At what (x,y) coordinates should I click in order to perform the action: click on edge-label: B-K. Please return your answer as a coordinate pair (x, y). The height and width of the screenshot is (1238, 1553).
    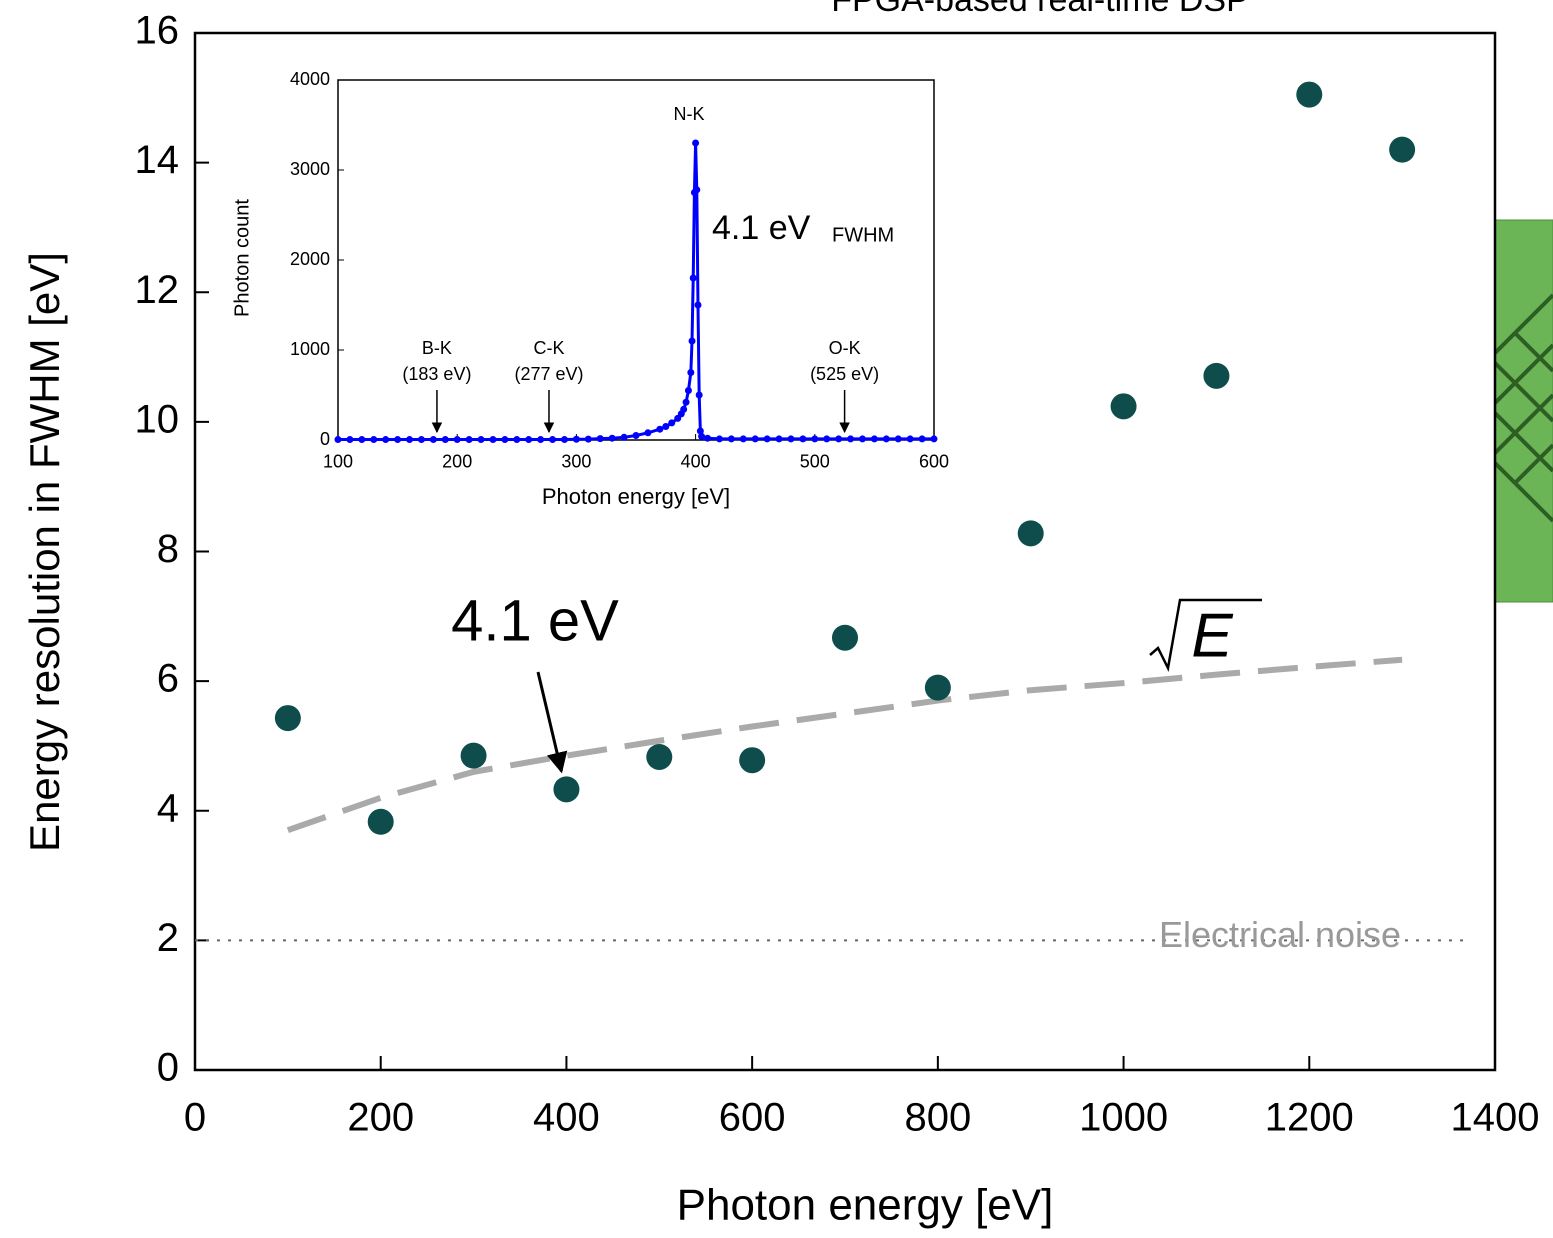
    Looking at the image, I should click on (437, 348).